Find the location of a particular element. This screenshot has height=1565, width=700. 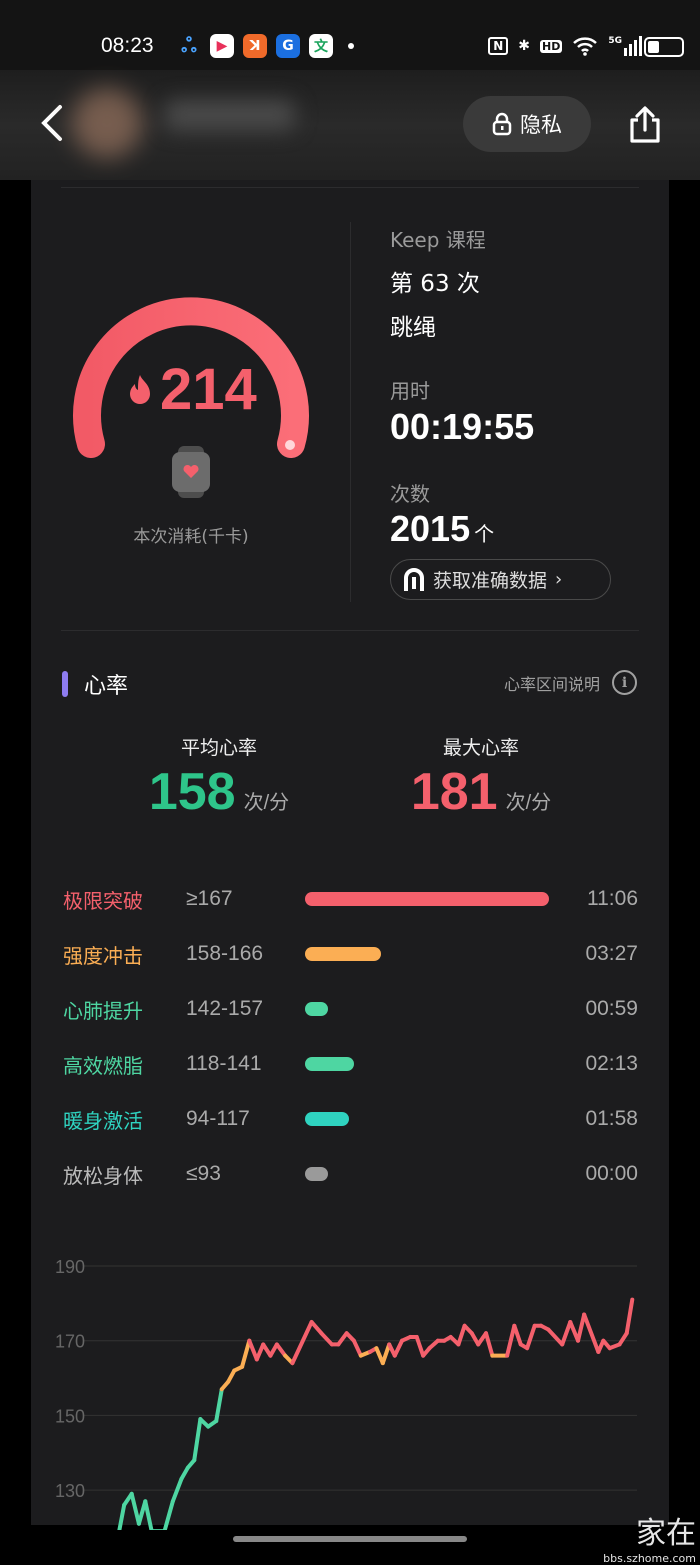

section-marker is located at coordinates (65, 684).